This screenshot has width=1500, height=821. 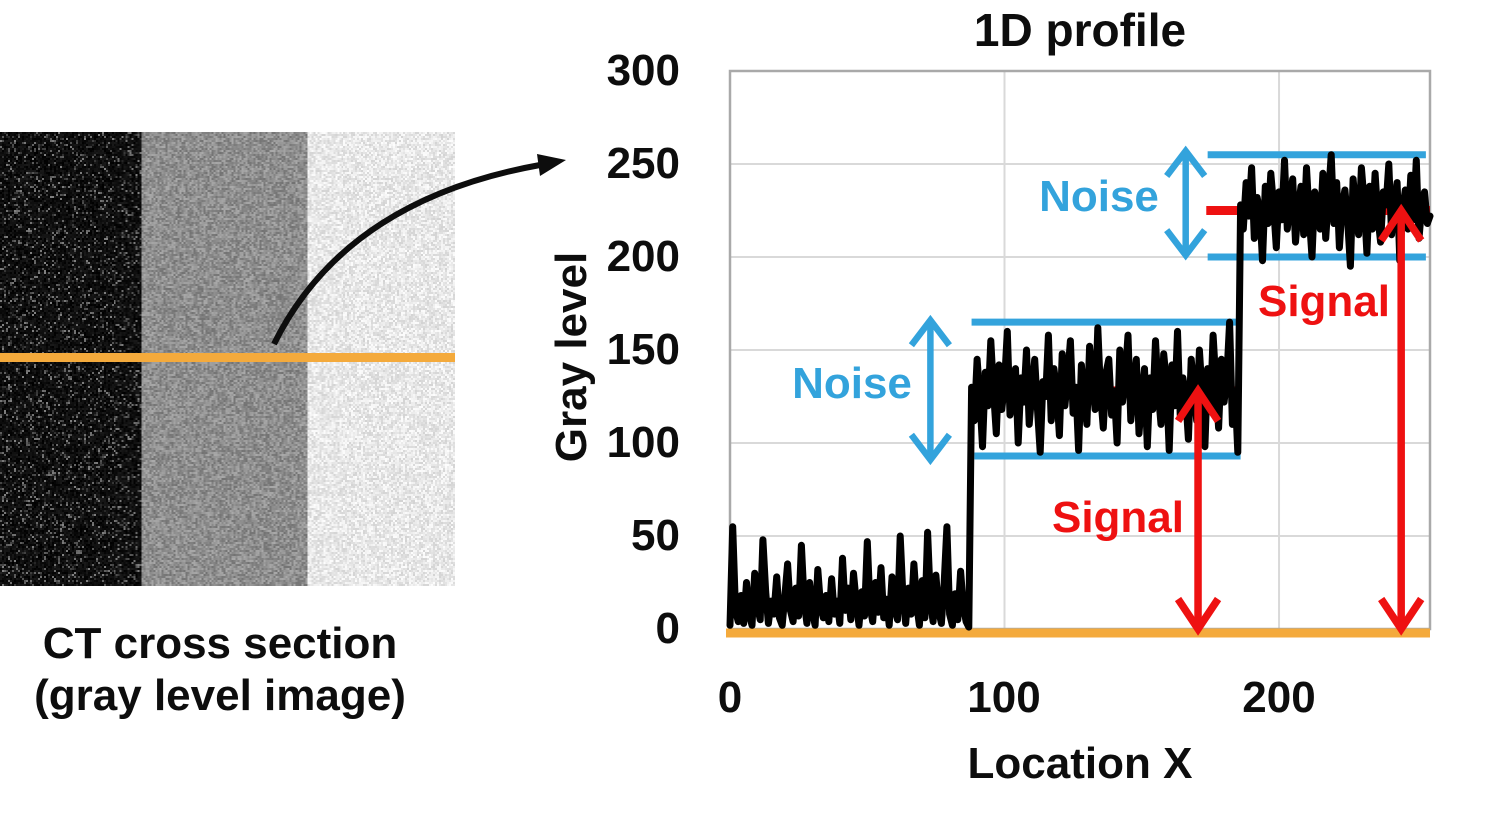 What do you see at coordinates (643, 70) in the screenshot?
I see `y-tick-300: 300` at bounding box center [643, 70].